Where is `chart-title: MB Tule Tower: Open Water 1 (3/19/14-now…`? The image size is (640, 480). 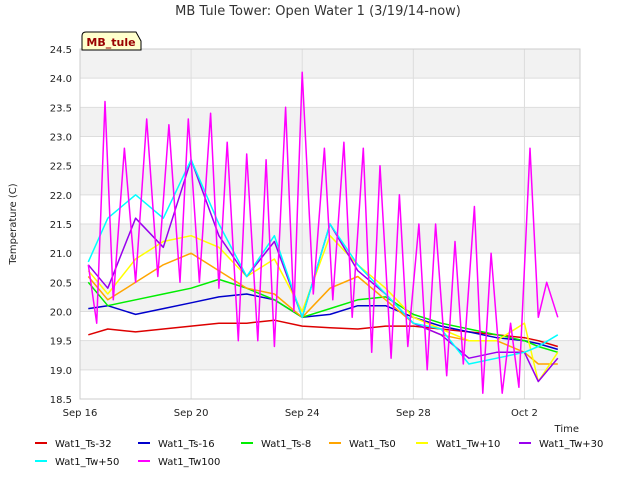
chart-title: MB Tule Tower: Open Water 1 (3/19/14-now… is located at coordinates (318, 11).